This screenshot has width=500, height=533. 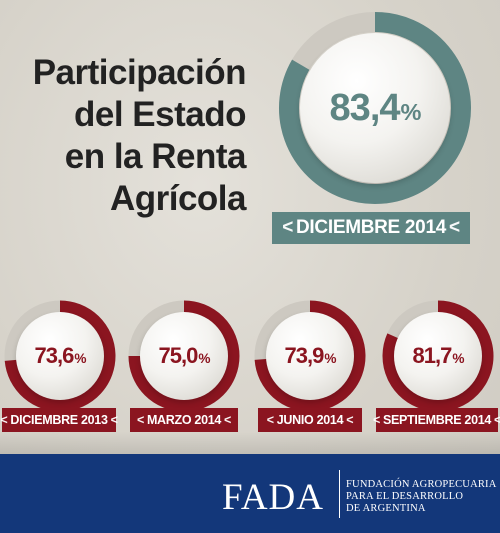 I want to click on ribbon-sep-2014-chevron-left: <, so click(x=376, y=420).